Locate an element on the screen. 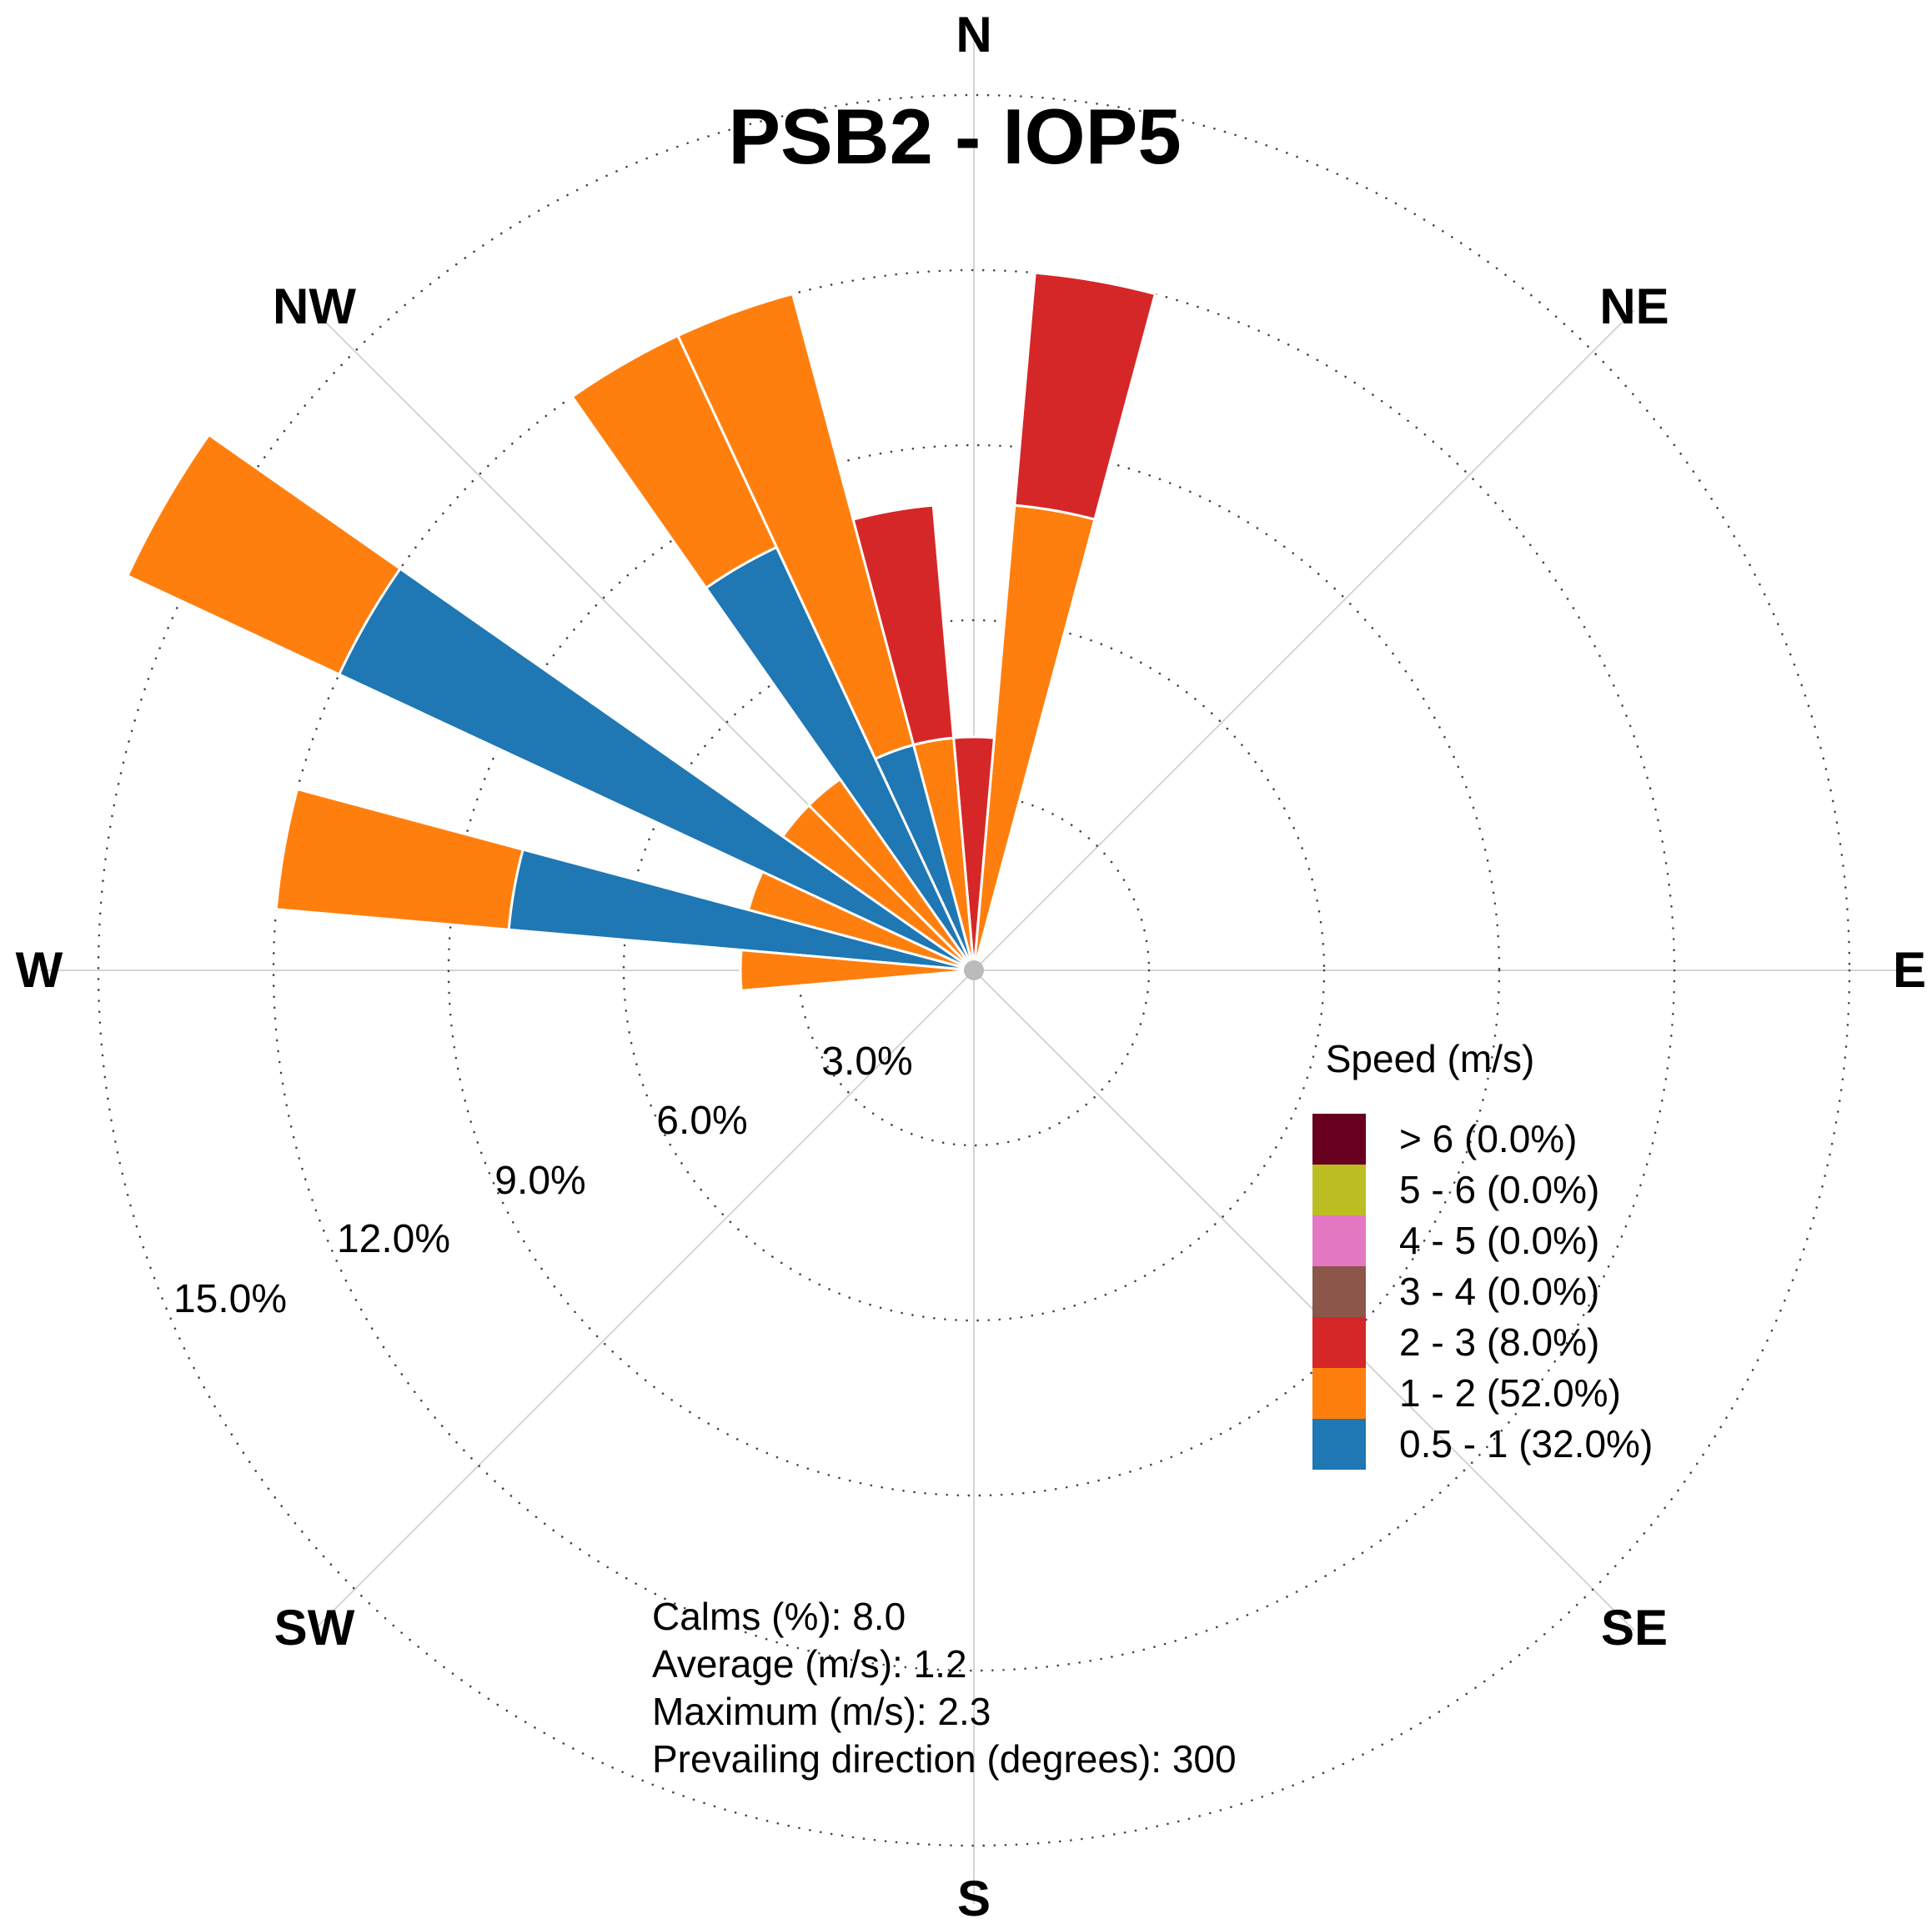 The image size is (1932, 1929). compass-label-se: SE is located at coordinates (1635, 1628).